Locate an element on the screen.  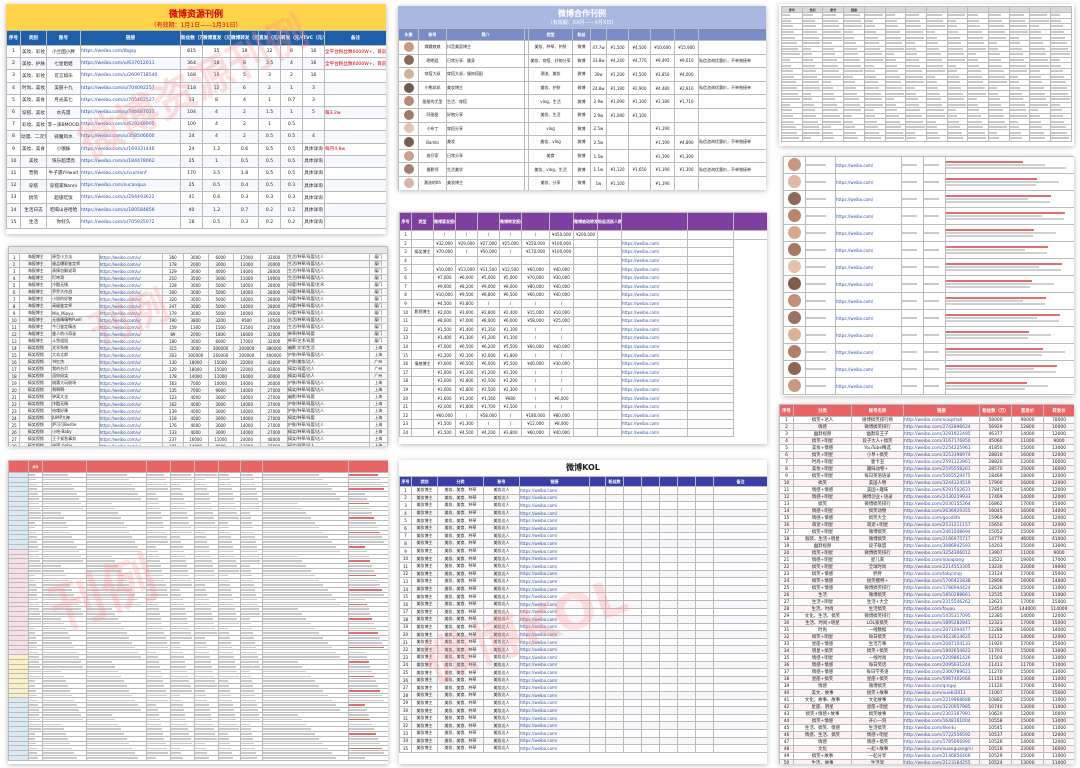
link-cell: http://weibo.com/tobyimqi is located at coordinates (941, 574).